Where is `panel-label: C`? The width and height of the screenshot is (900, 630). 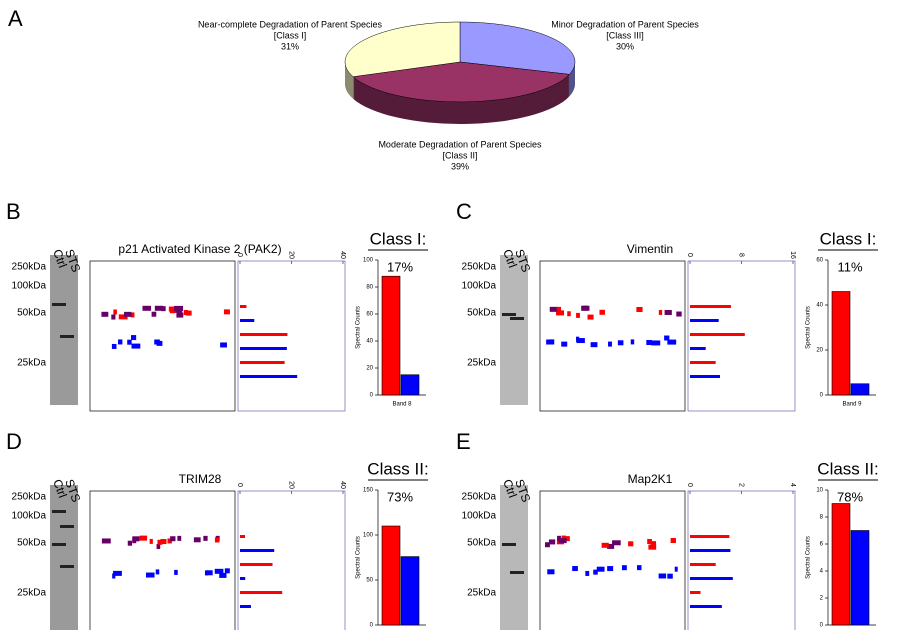
panel-label: C is located at coordinates (464, 211).